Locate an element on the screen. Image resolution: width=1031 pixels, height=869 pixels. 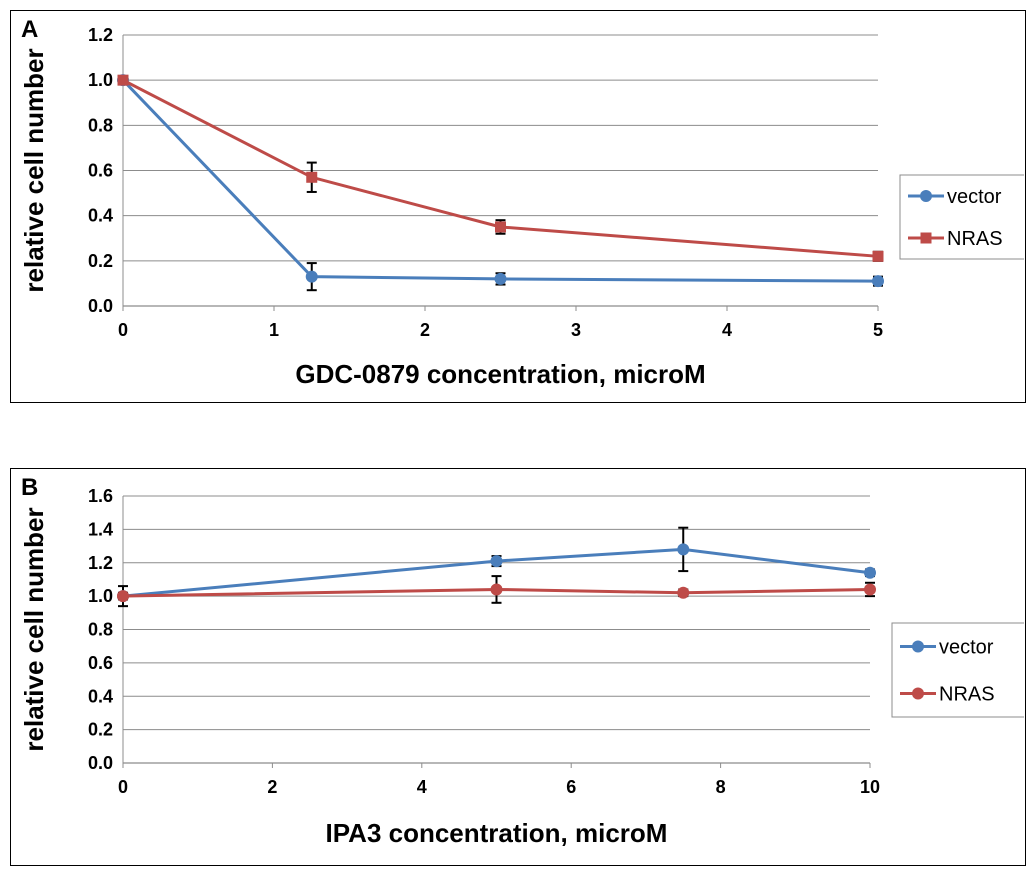
y-tick-label: 1.6 is located at coordinates (100, 496).